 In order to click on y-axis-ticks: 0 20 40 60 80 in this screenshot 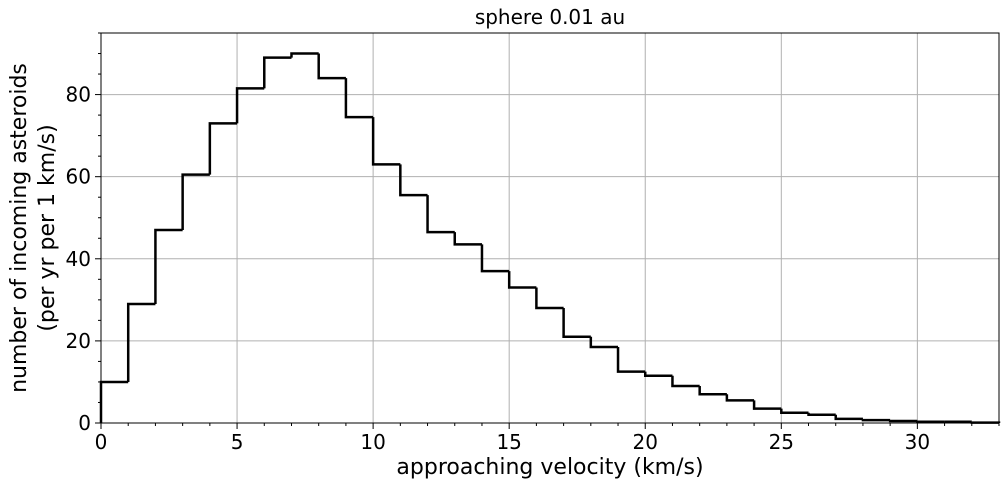, I will do `click(83, 233)`.